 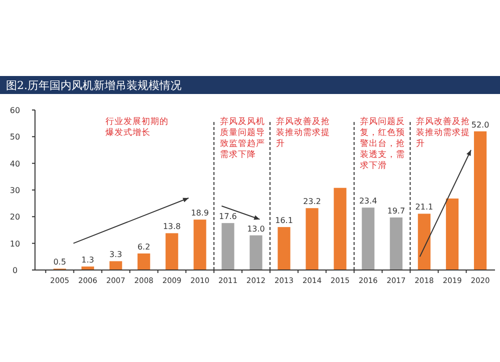 What do you see at coordinates (480, 125) in the screenshot?
I see `data-label: 52.0` at bounding box center [480, 125].